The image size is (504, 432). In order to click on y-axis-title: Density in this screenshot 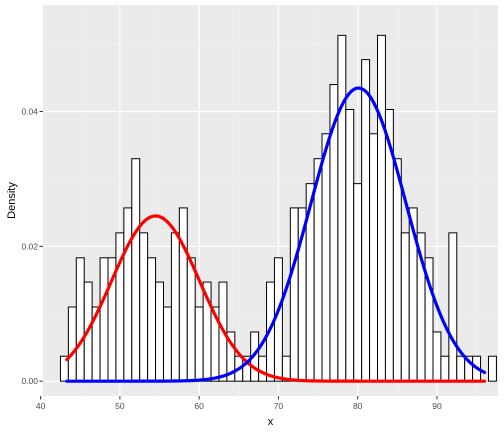, I will do `click(12, 200)`.